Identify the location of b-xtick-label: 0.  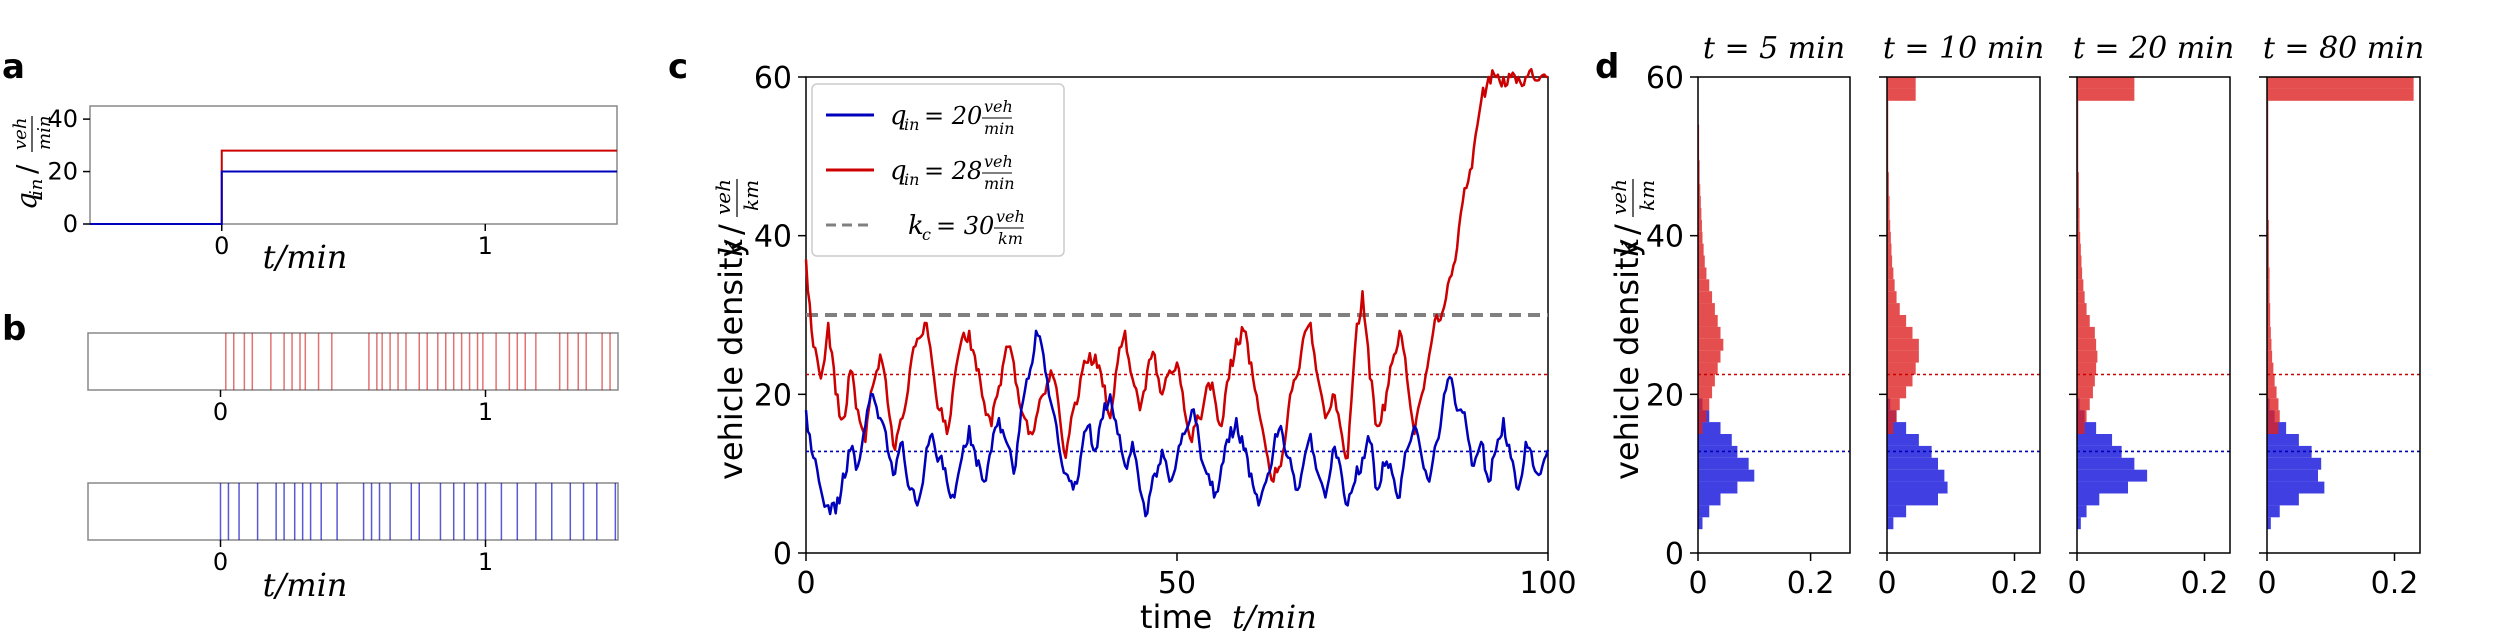
(220, 562).